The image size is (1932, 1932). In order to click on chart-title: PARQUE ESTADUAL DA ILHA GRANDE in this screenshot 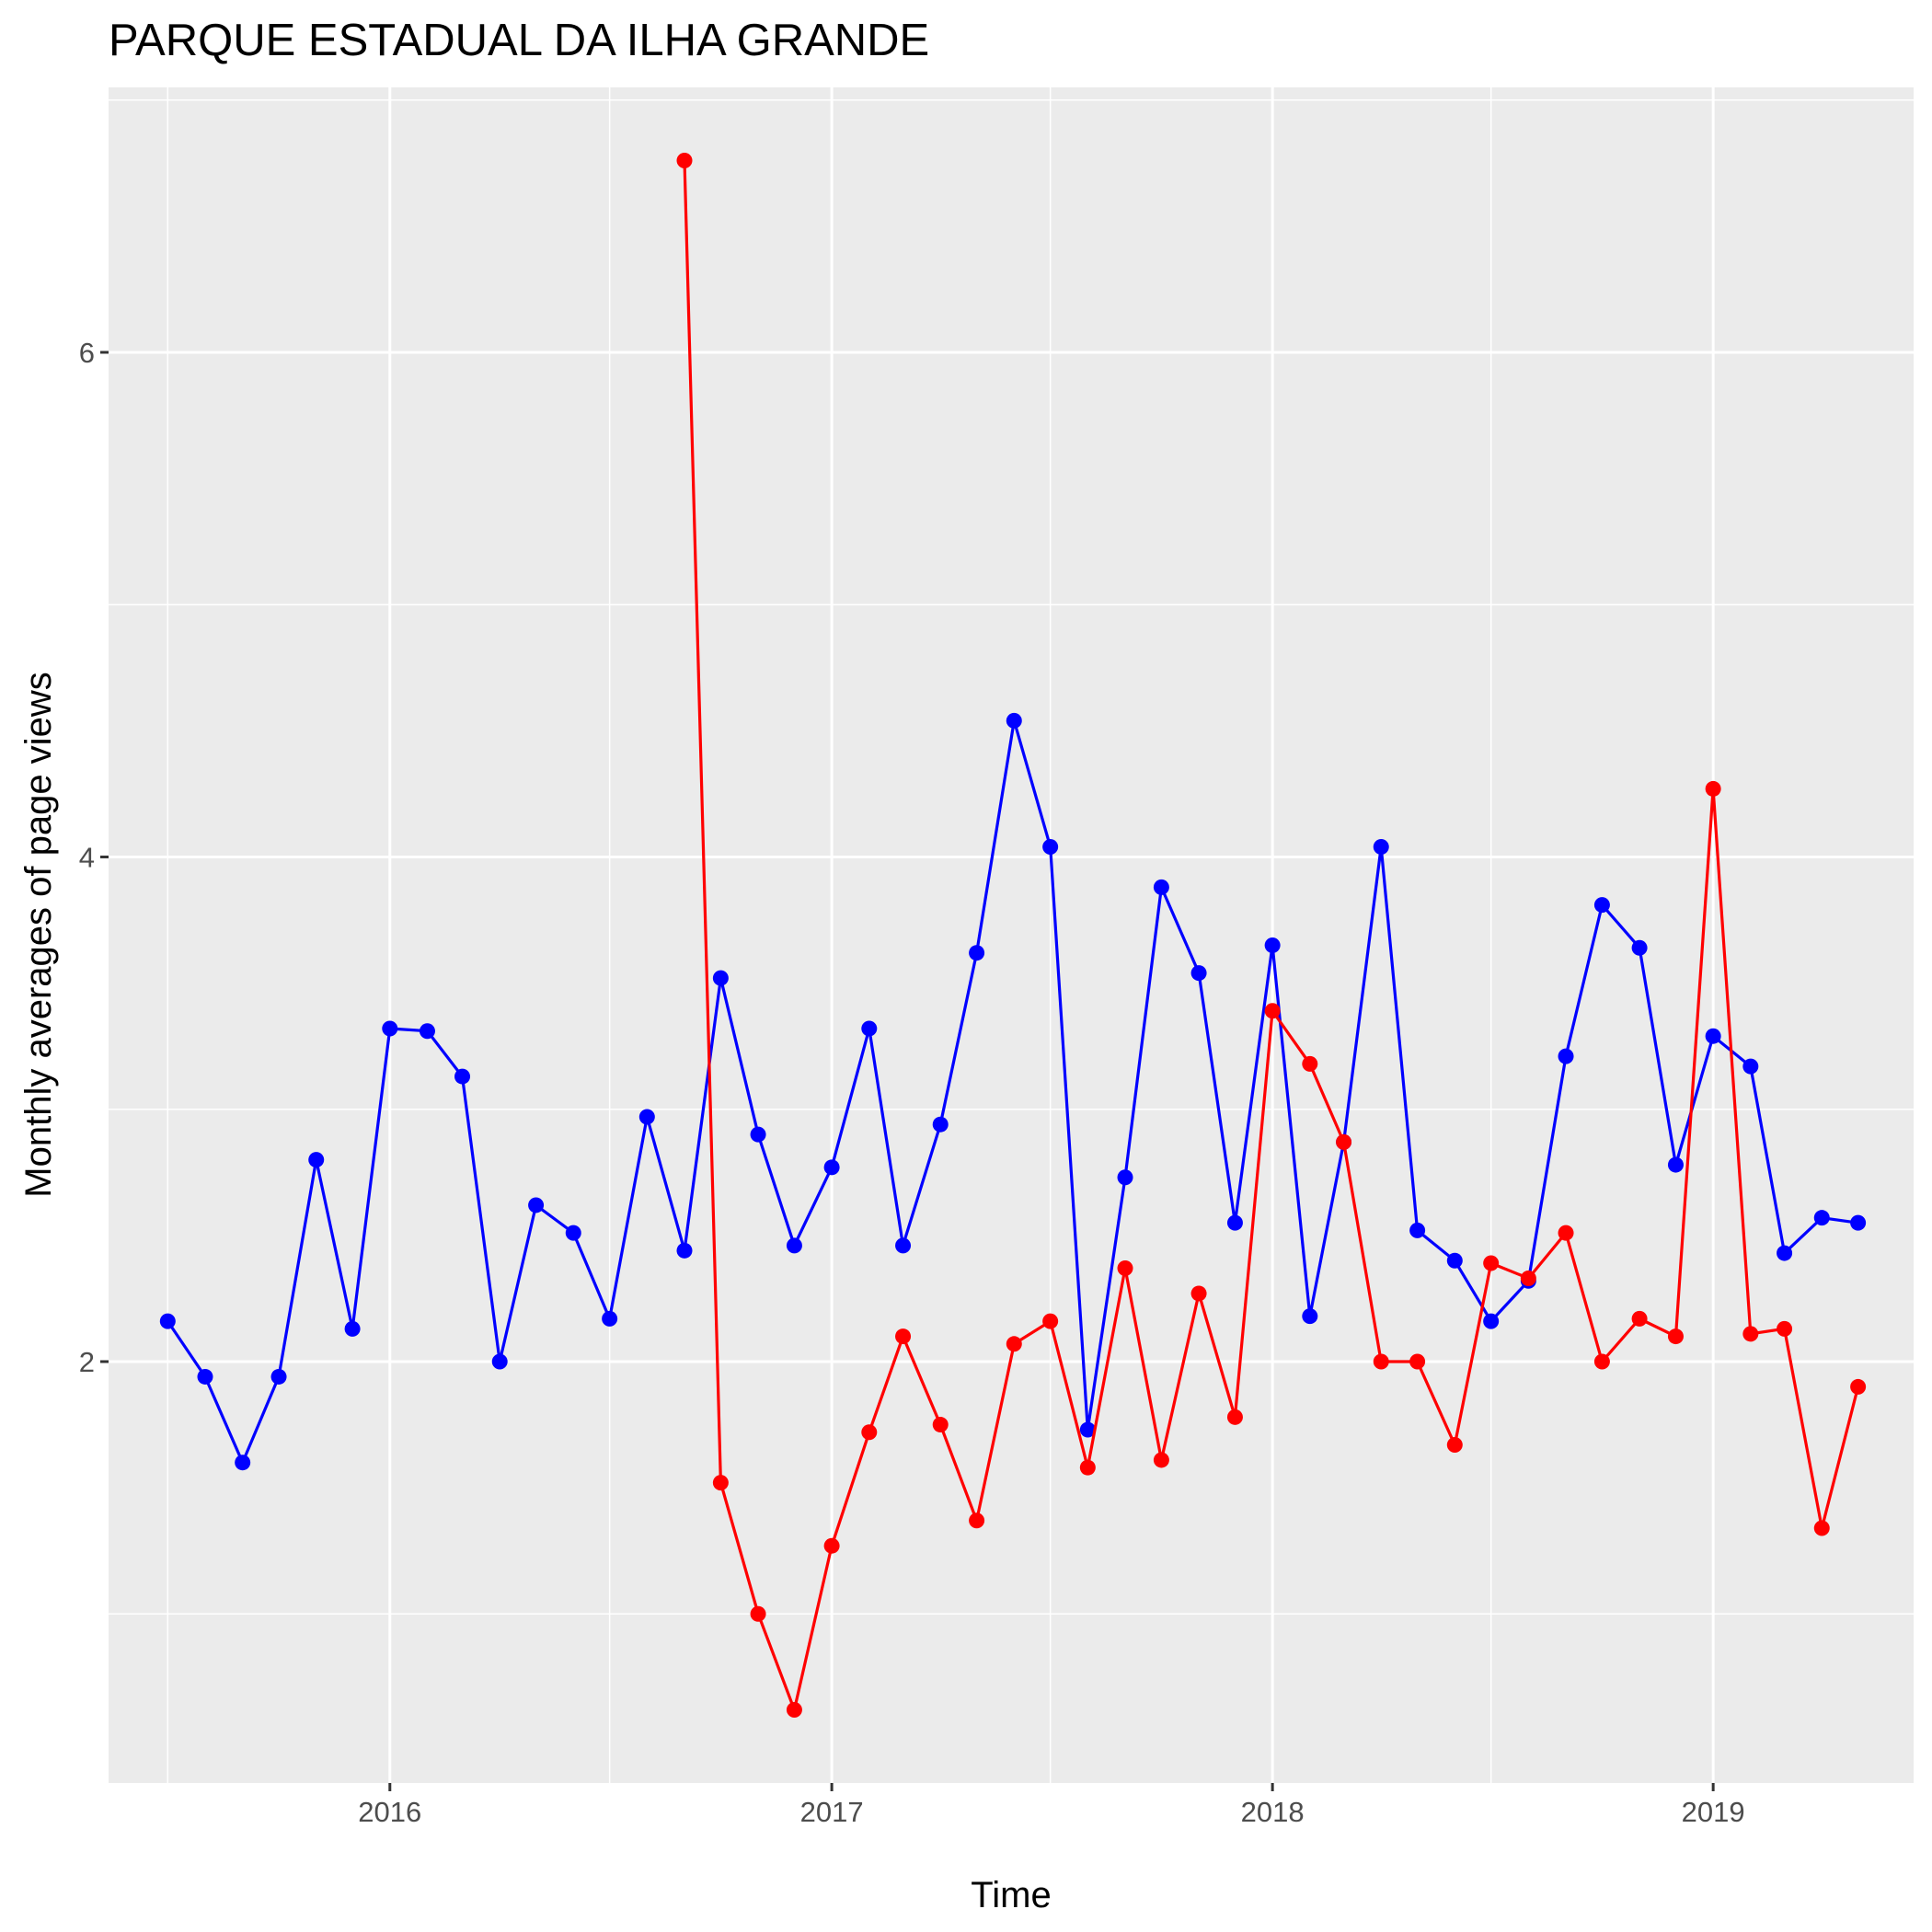, I will do `click(519, 40)`.